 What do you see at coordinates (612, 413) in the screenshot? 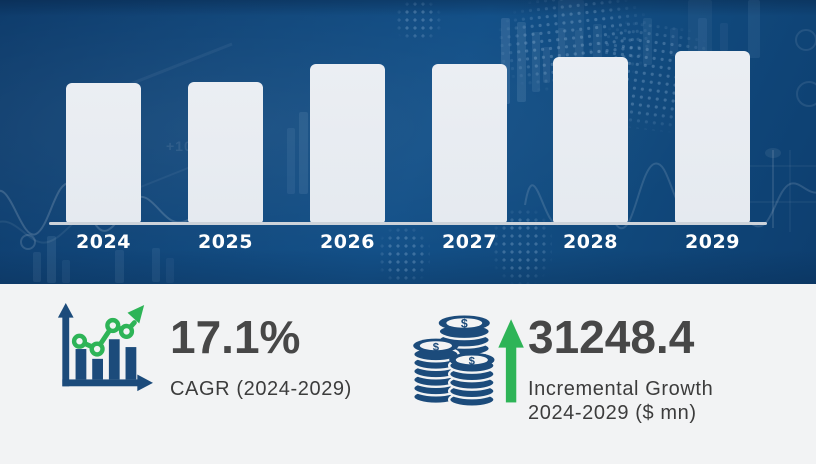
I see `incremental-growth-label-line2: 2024-2029 ($ mn)` at bounding box center [612, 413].